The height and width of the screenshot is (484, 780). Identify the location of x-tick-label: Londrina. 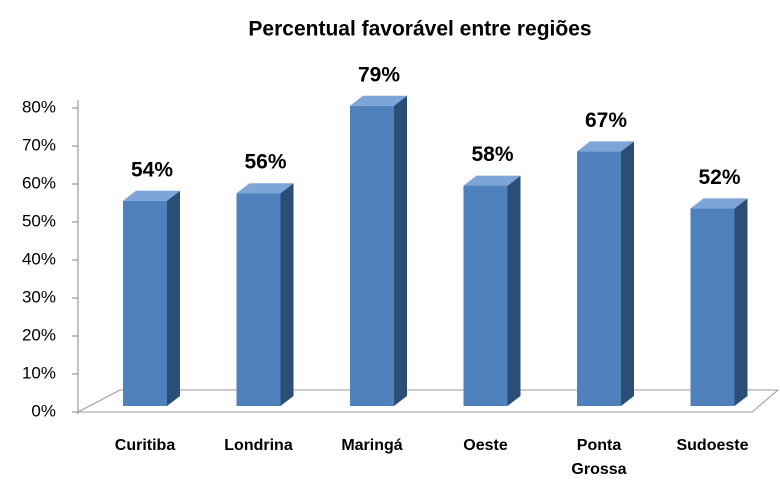
(258, 445).